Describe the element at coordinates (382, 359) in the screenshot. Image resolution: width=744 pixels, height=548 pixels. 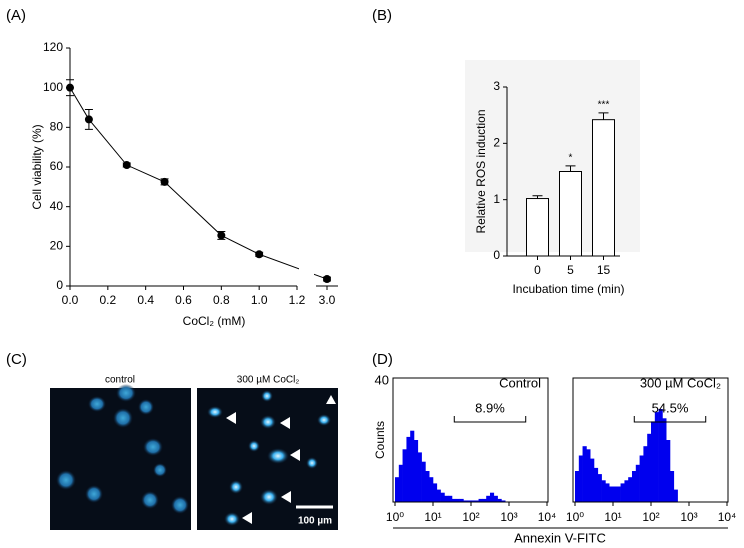
I see `panel-label: (D)` at that location.